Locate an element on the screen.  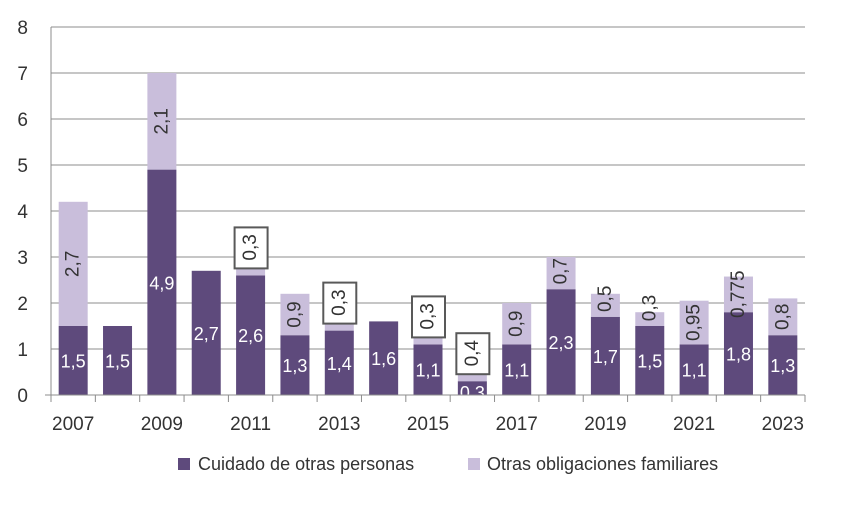
data-label-cuidado: 1,8 is located at coordinates (738, 355).